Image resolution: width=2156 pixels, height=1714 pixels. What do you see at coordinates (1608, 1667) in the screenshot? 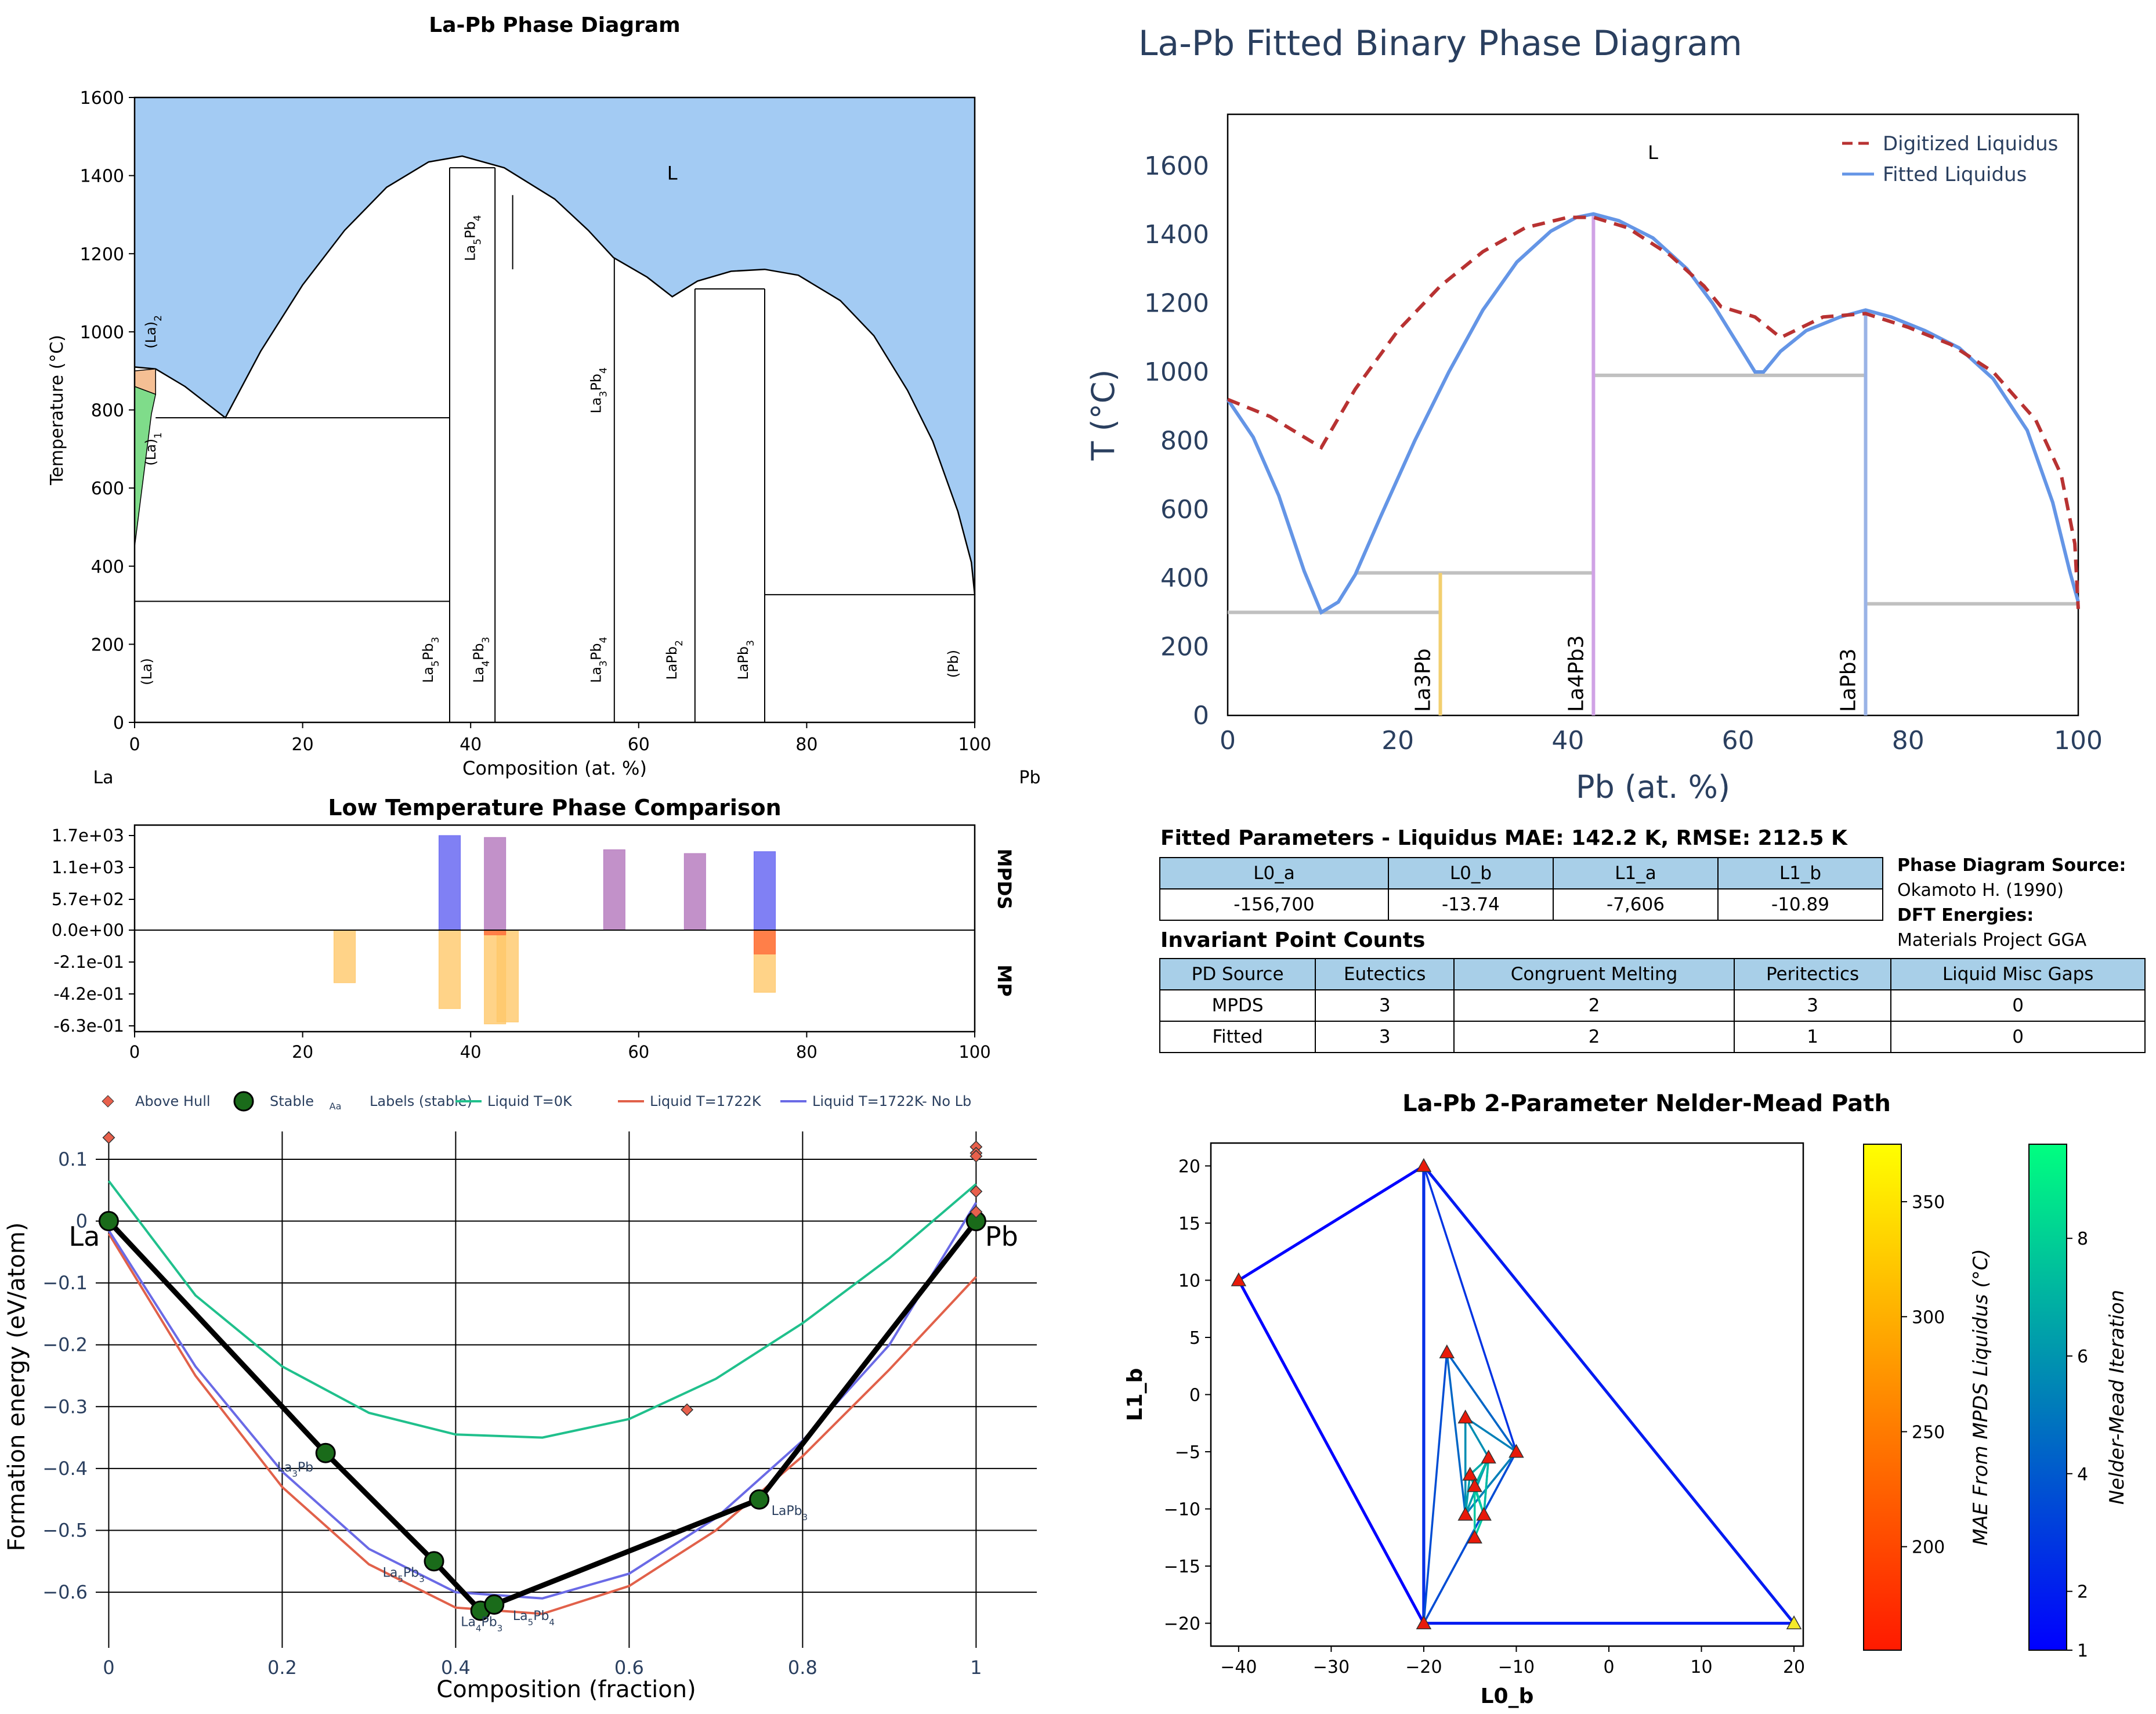
I see `x-tick-label: 0` at bounding box center [1608, 1667].